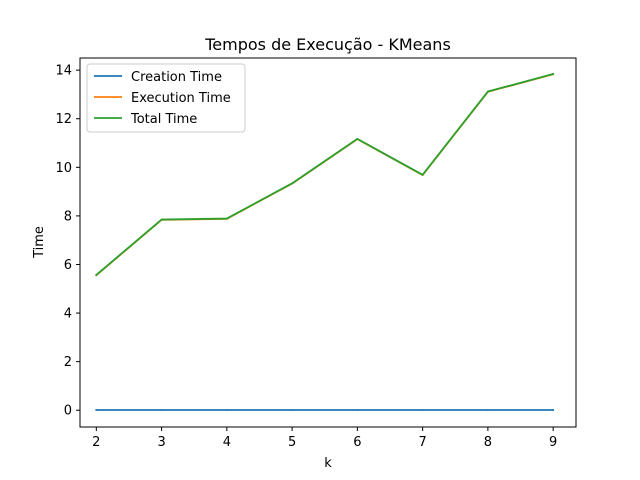  Describe the element at coordinates (68, 314) in the screenshot. I see `y-tick-label: 4` at that location.